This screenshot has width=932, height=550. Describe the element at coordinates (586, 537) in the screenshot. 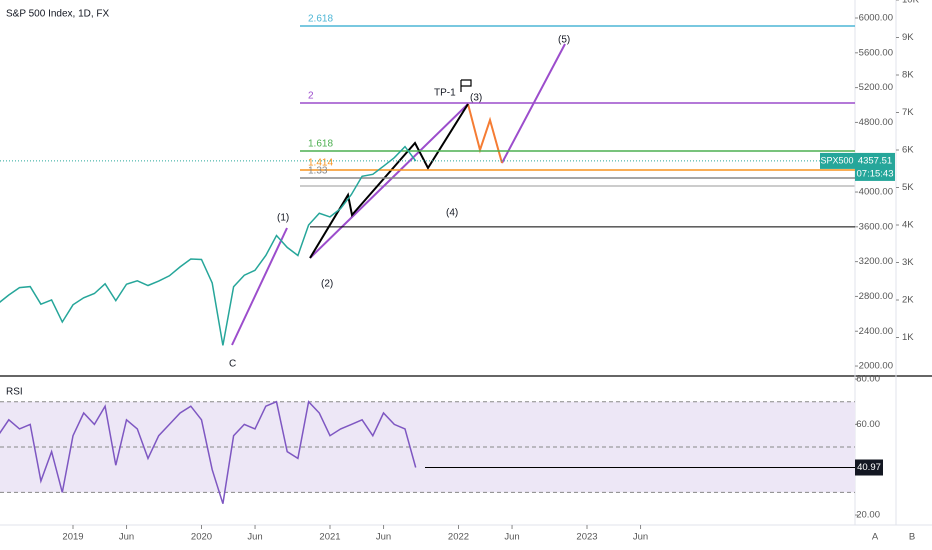

I see `x-tick-label: 2023` at that location.